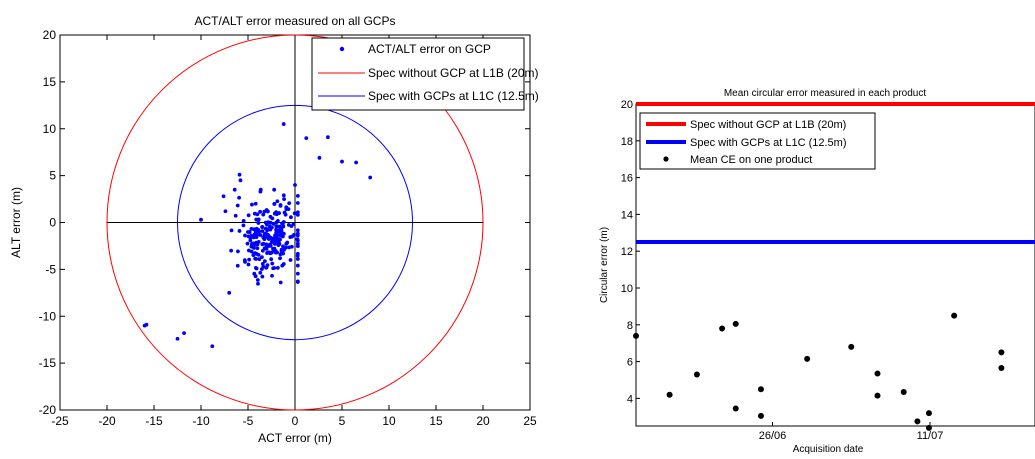 The height and width of the screenshot is (459, 1035). Describe the element at coordinates (52, 176) in the screenshot. I see `left-y-tick-label: 5` at that location.